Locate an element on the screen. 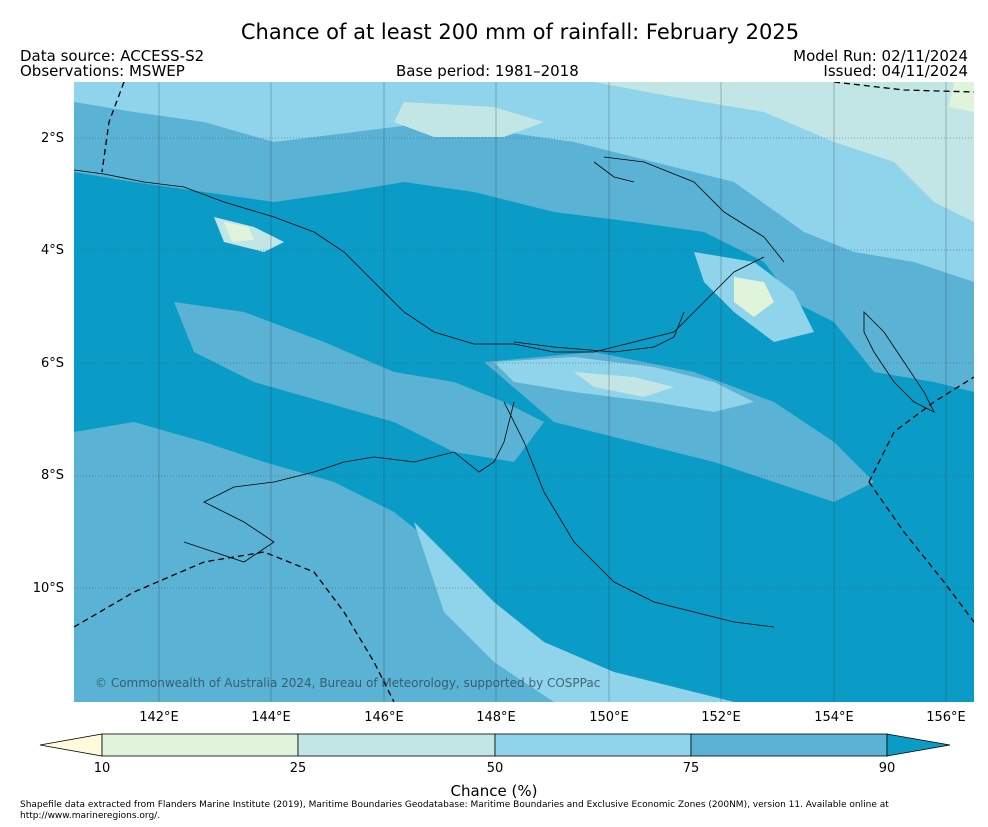 The height and width of the screenshot is (827, 988). lat-label-4s: 4°S is located at coordinates (52, 250).